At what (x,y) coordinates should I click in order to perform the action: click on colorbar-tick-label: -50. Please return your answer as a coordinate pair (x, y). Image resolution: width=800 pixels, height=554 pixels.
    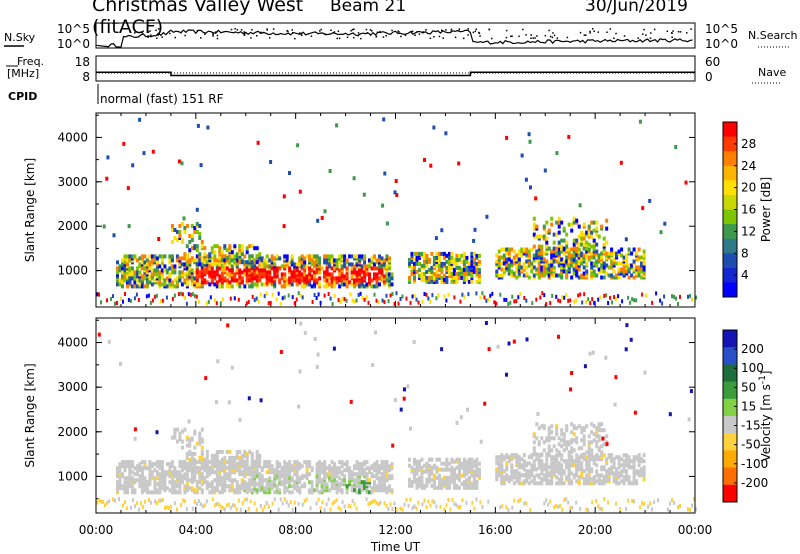
    Looking at the image, I should click on (751, 445).